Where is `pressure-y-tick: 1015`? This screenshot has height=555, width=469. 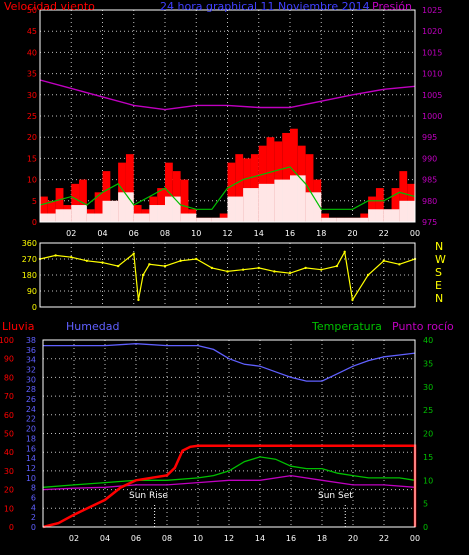 pressure-y-tick: 1015 is located at coordinates (432, 52).